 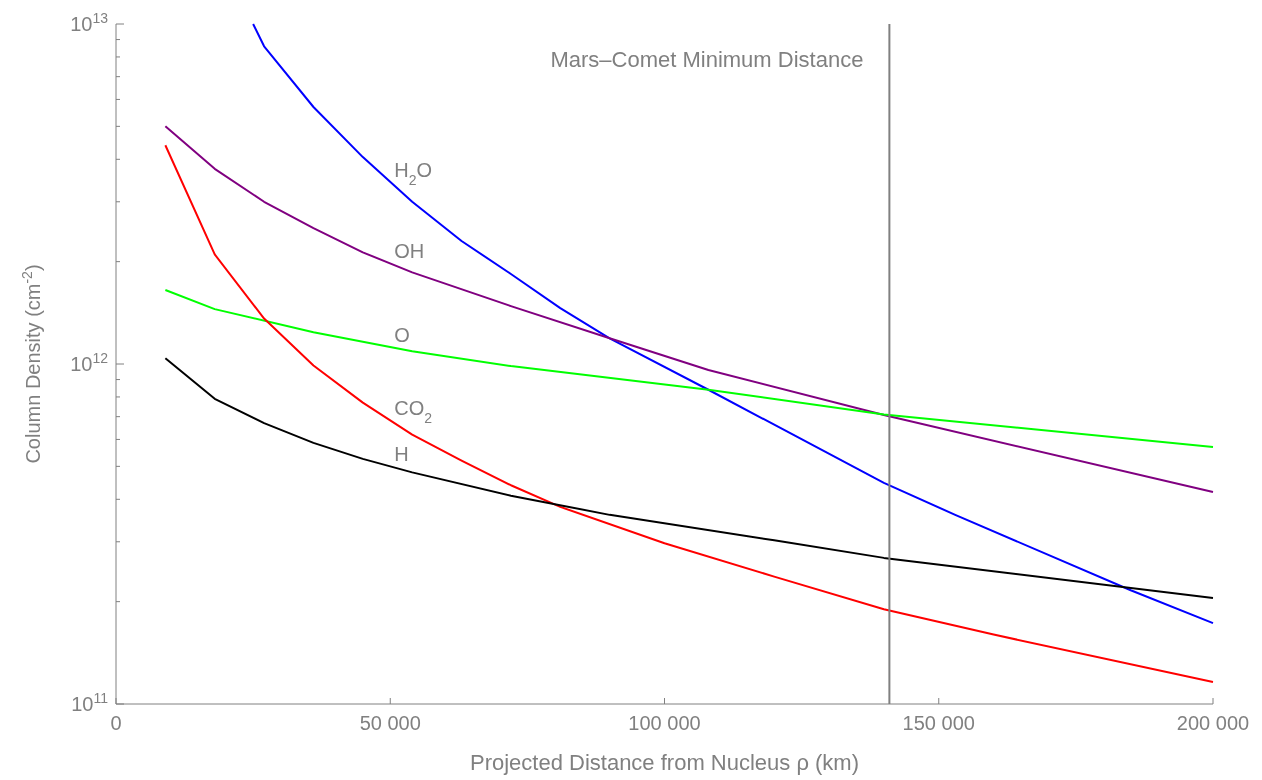 I want to click on x-tick-label: 150 000, so click(x=938, y=723).